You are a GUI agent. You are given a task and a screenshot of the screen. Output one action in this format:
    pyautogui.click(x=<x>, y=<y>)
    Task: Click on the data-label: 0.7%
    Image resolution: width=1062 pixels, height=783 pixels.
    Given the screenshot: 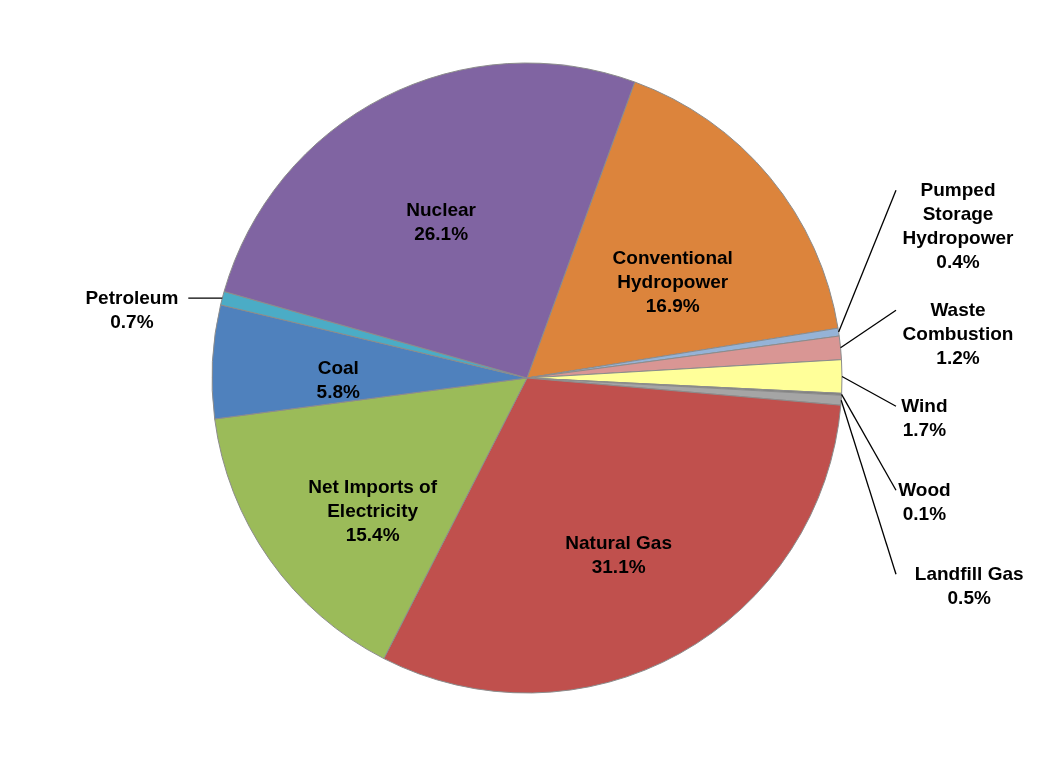 What is the action you would take?
    pyautogui.click(x=132, y=322)
    